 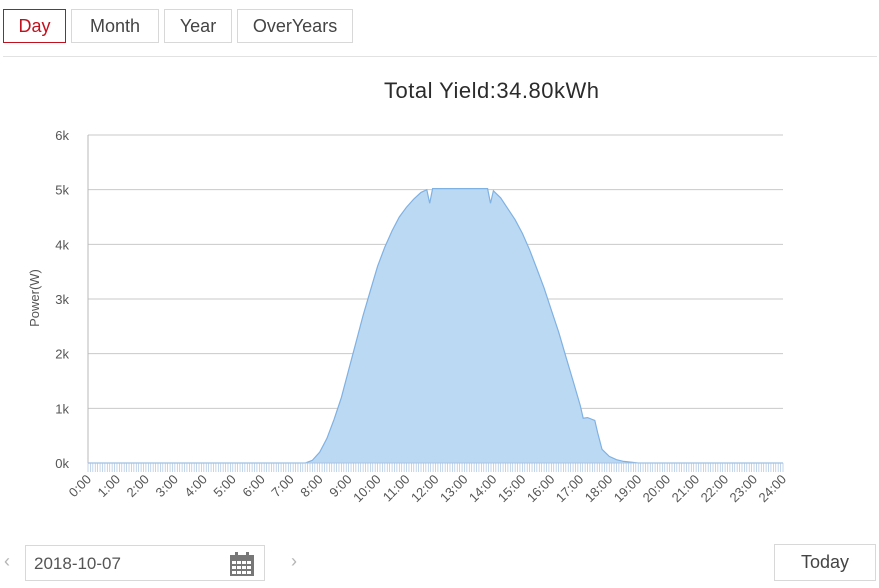 What do you see at coordinates (512, 489) in the screenshot?
I see `x-tick-label: 15:00` at bounding box center [512, 489].